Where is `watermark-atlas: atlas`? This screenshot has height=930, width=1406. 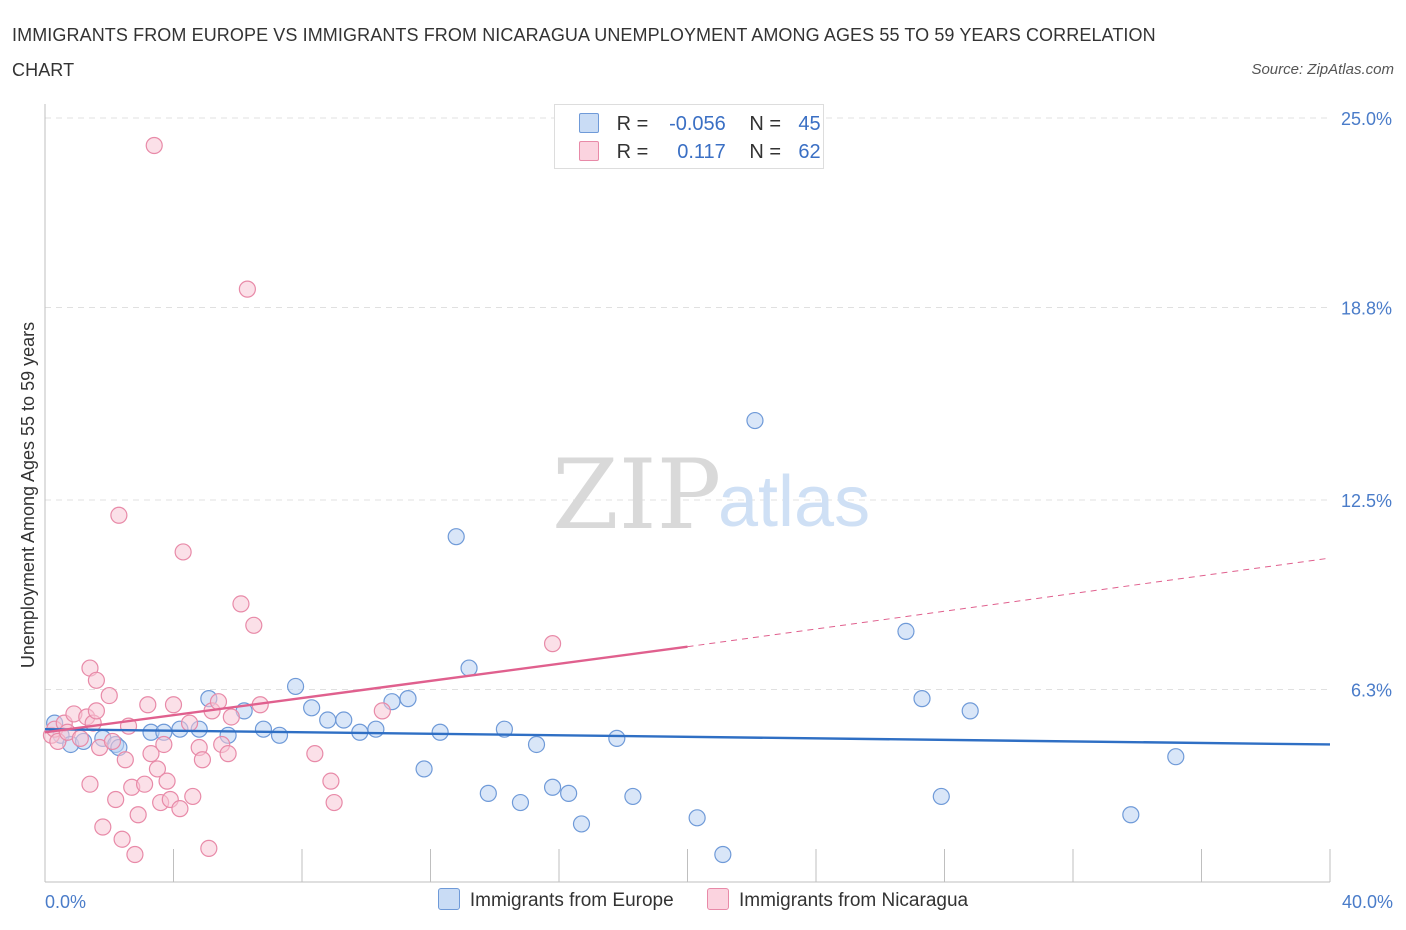
watermark-atlas: atlas is located at coordinates (794, 502).